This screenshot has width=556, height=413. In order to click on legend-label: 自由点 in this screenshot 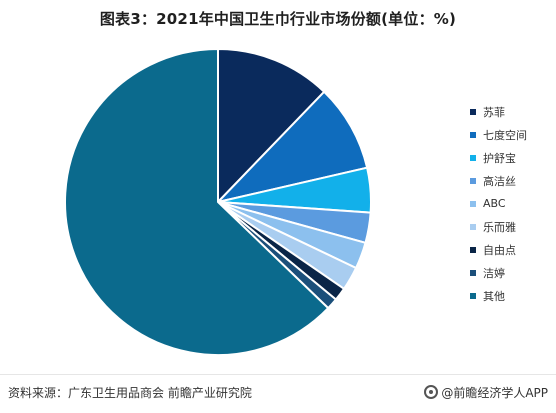, I will do `click(499, 250)`.